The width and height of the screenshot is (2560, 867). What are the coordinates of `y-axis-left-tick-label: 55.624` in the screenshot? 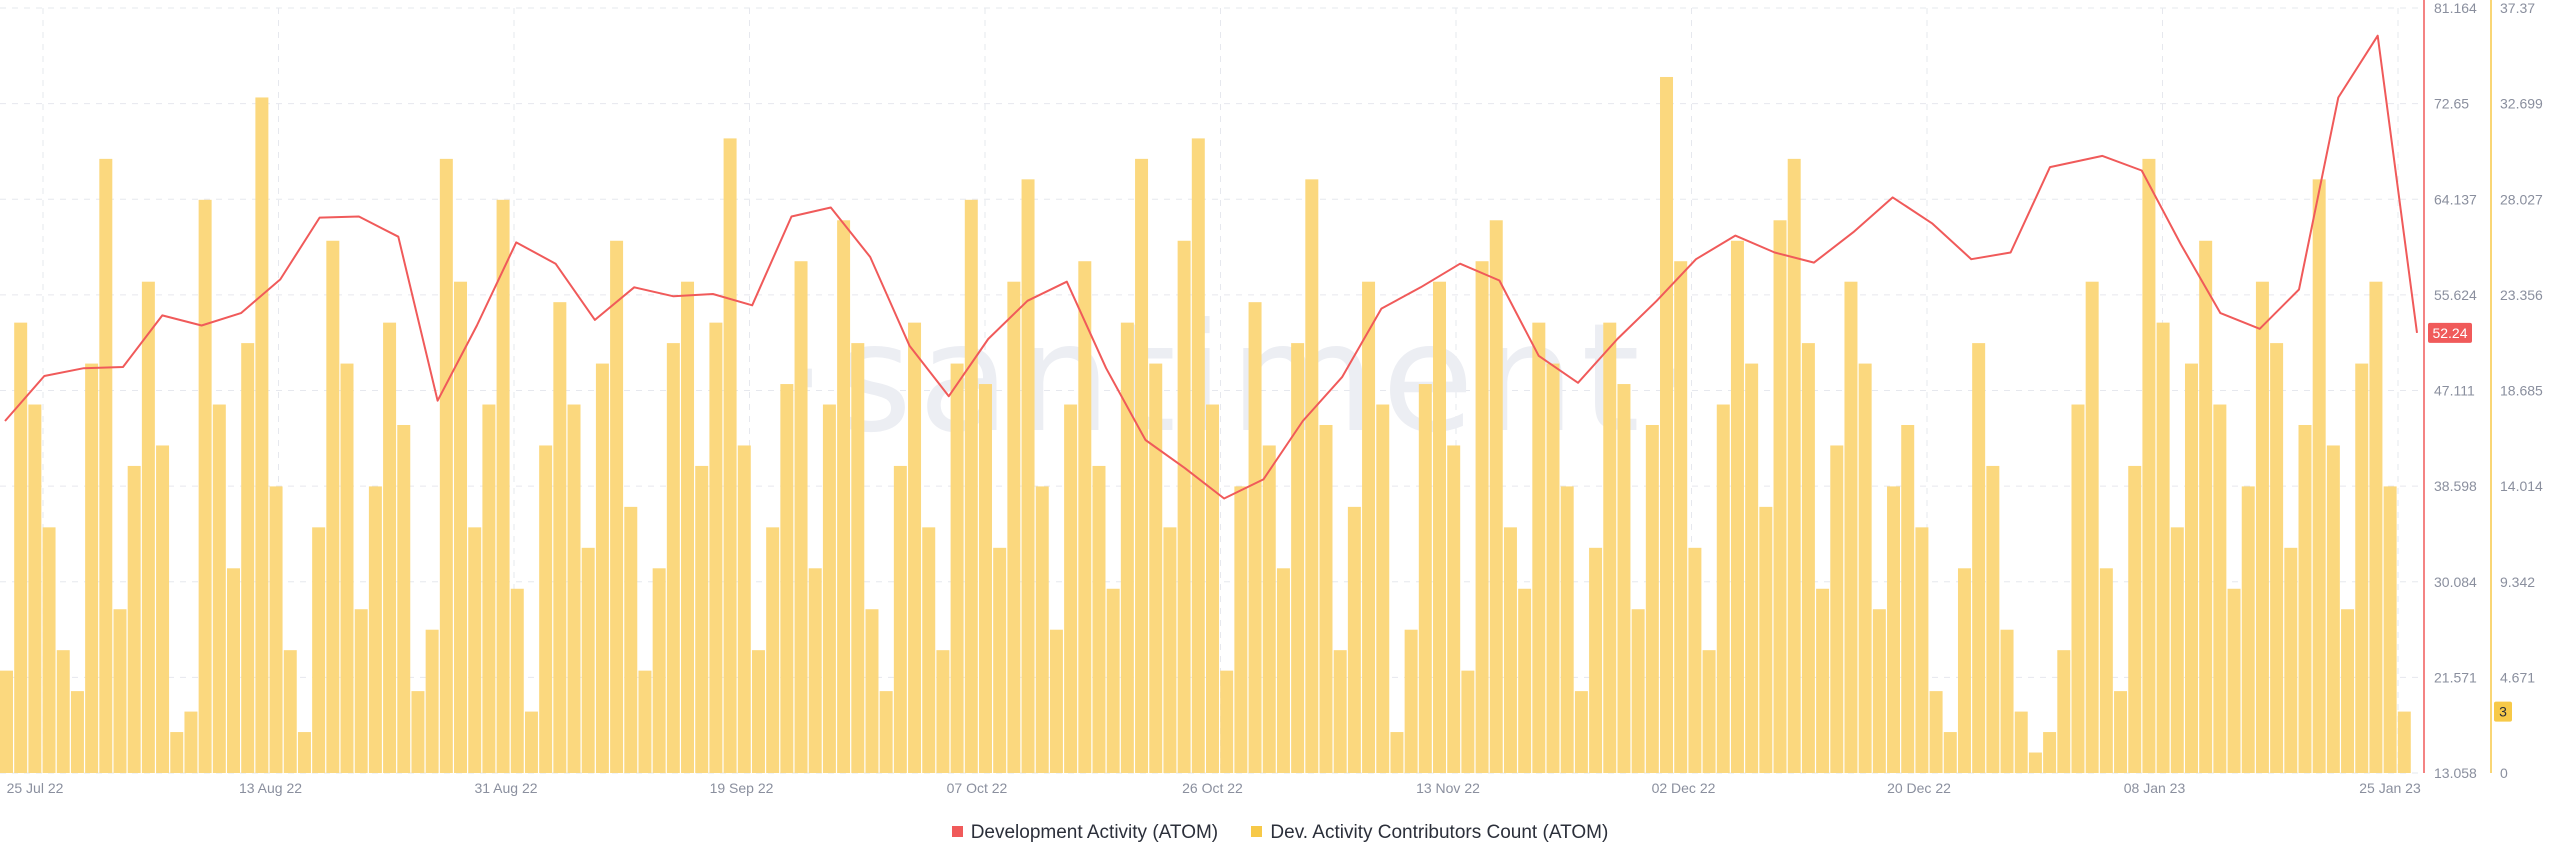 It's located at (2455, 295).